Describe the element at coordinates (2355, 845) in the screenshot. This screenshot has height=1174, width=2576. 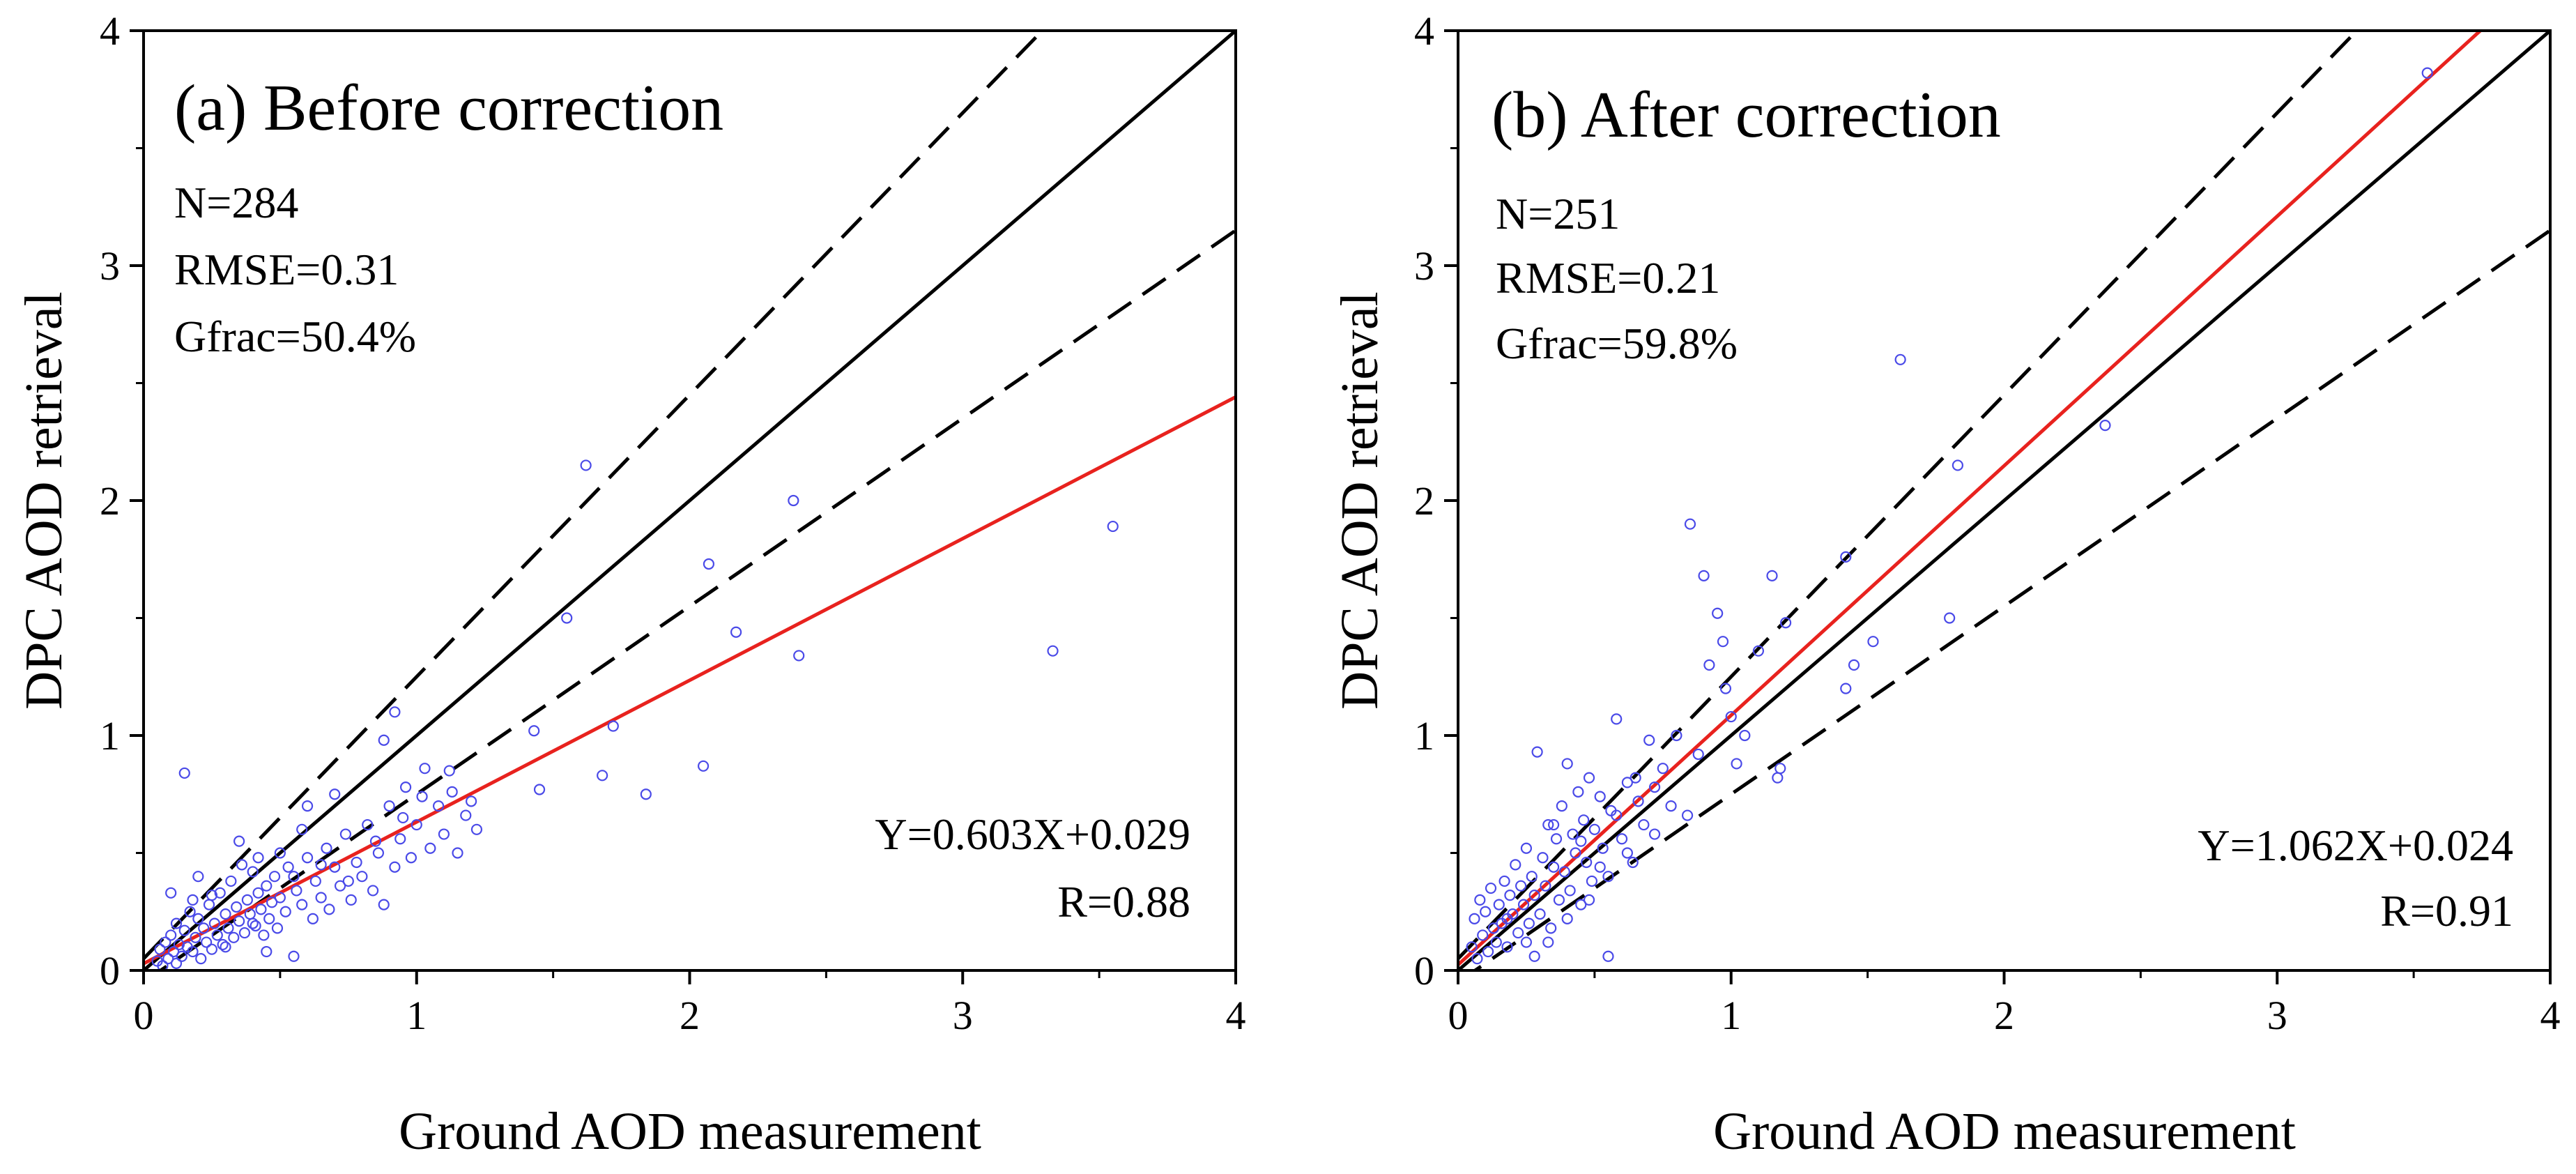
I see `fit-equation: Y=1.062X+0.024` at that location.